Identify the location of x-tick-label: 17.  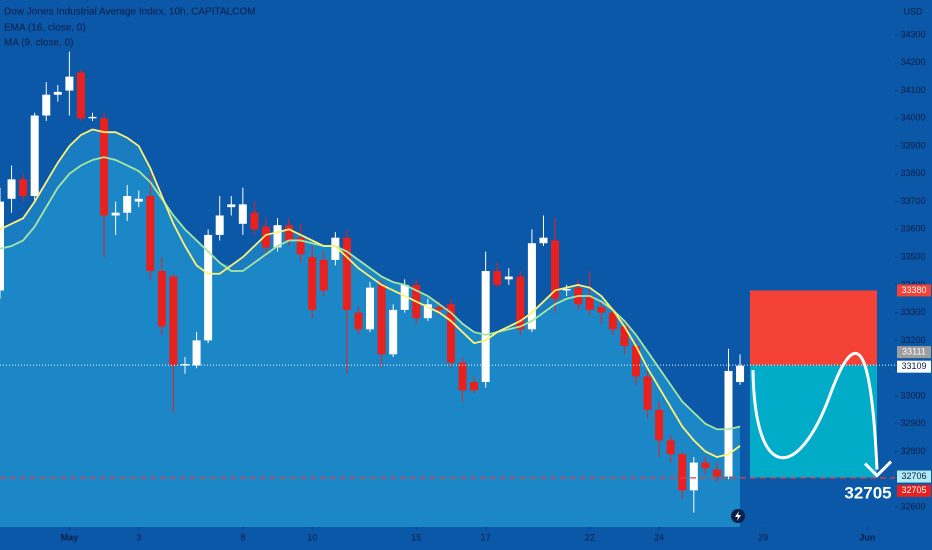
(486, 537).